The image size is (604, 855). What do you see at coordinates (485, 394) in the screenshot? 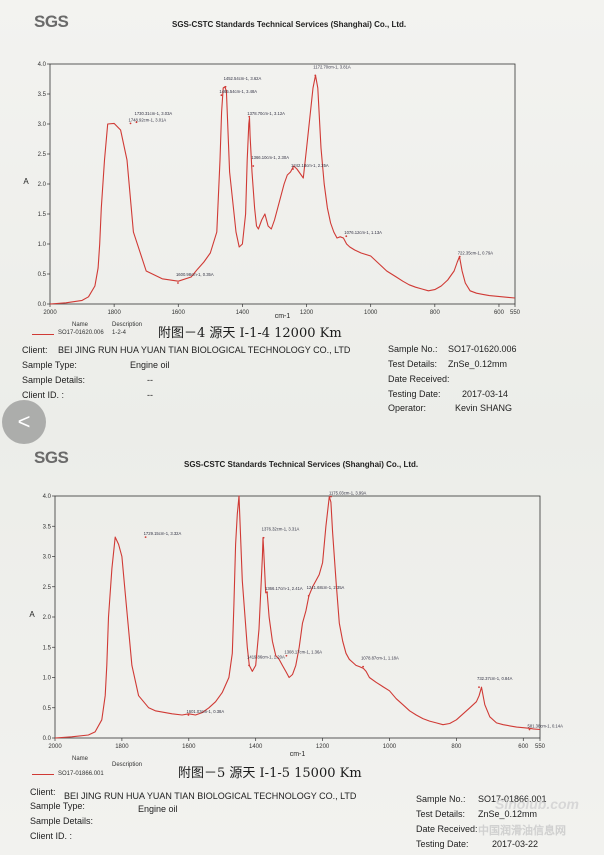
I see `testing-date-value: 2017-03-14` at bounding box center [485, 394].